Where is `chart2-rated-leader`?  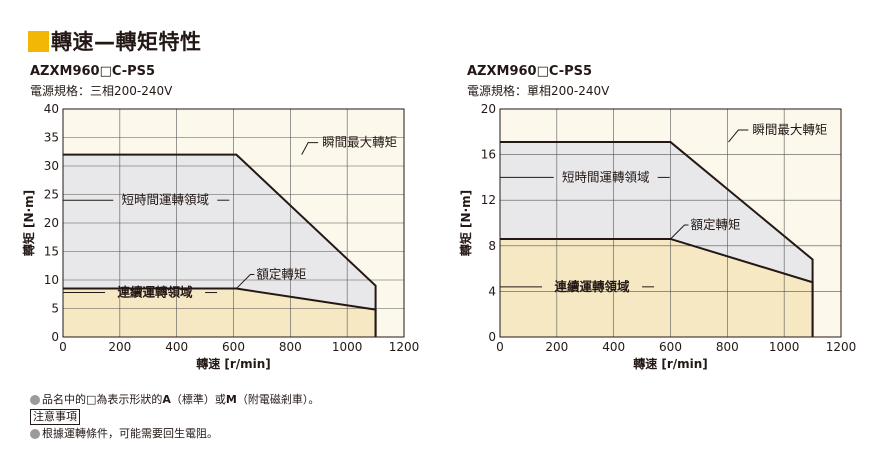
chart2-rated-leader is located at coordinates (679, 232).